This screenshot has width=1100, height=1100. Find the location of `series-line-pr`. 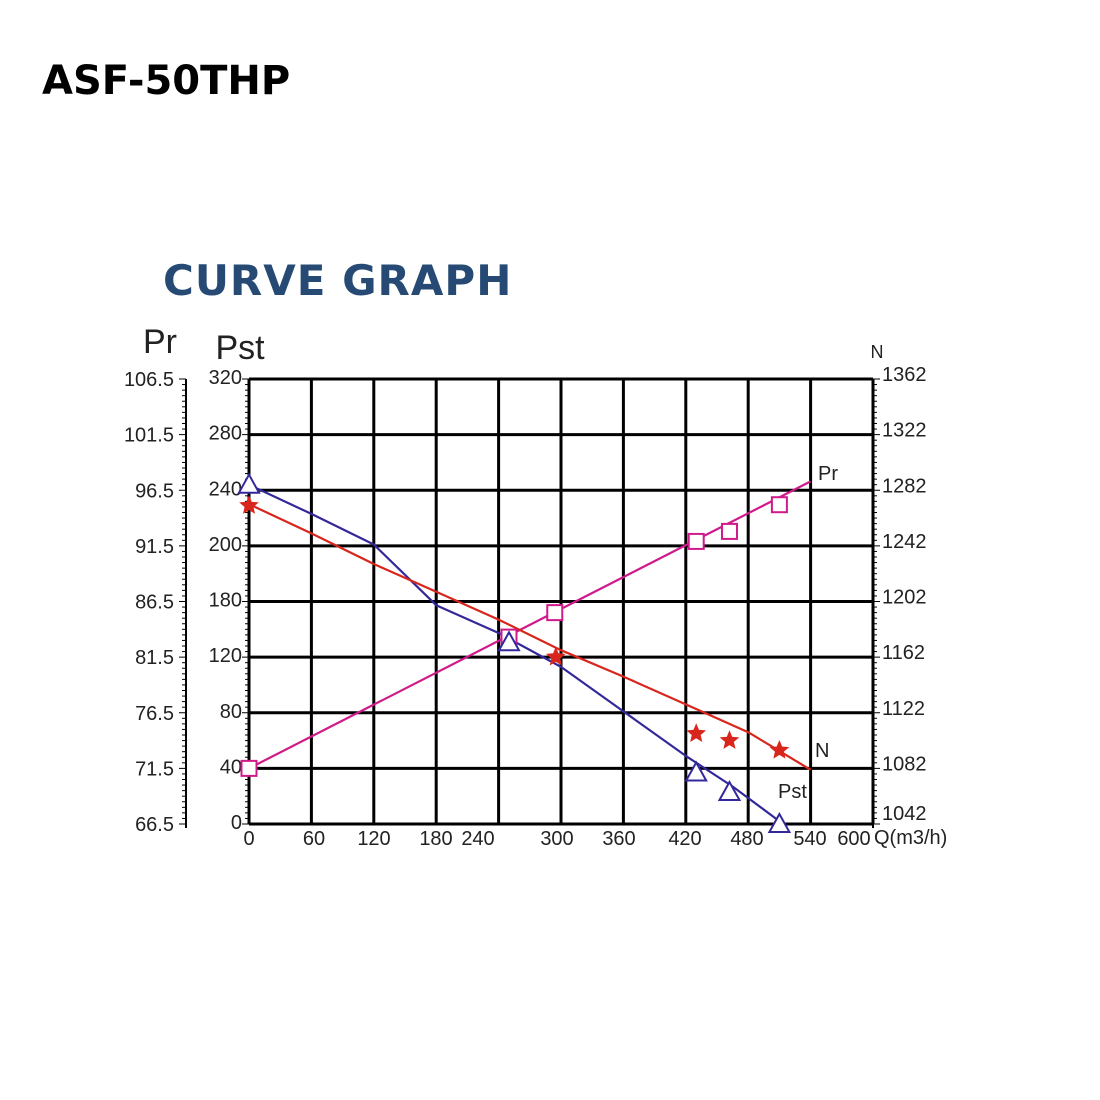

series-line-pr is located at coordinates (530, 625).